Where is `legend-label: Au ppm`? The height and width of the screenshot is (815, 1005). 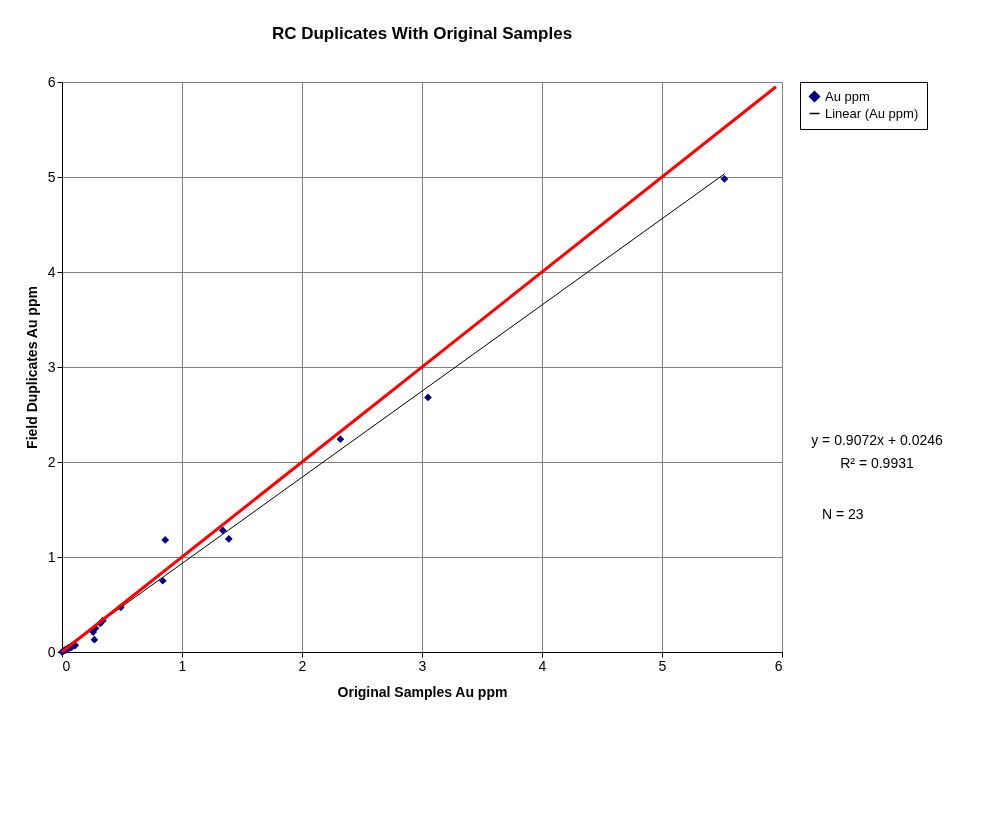 legend-label: Au ppm is located at coordinates (847, 96).